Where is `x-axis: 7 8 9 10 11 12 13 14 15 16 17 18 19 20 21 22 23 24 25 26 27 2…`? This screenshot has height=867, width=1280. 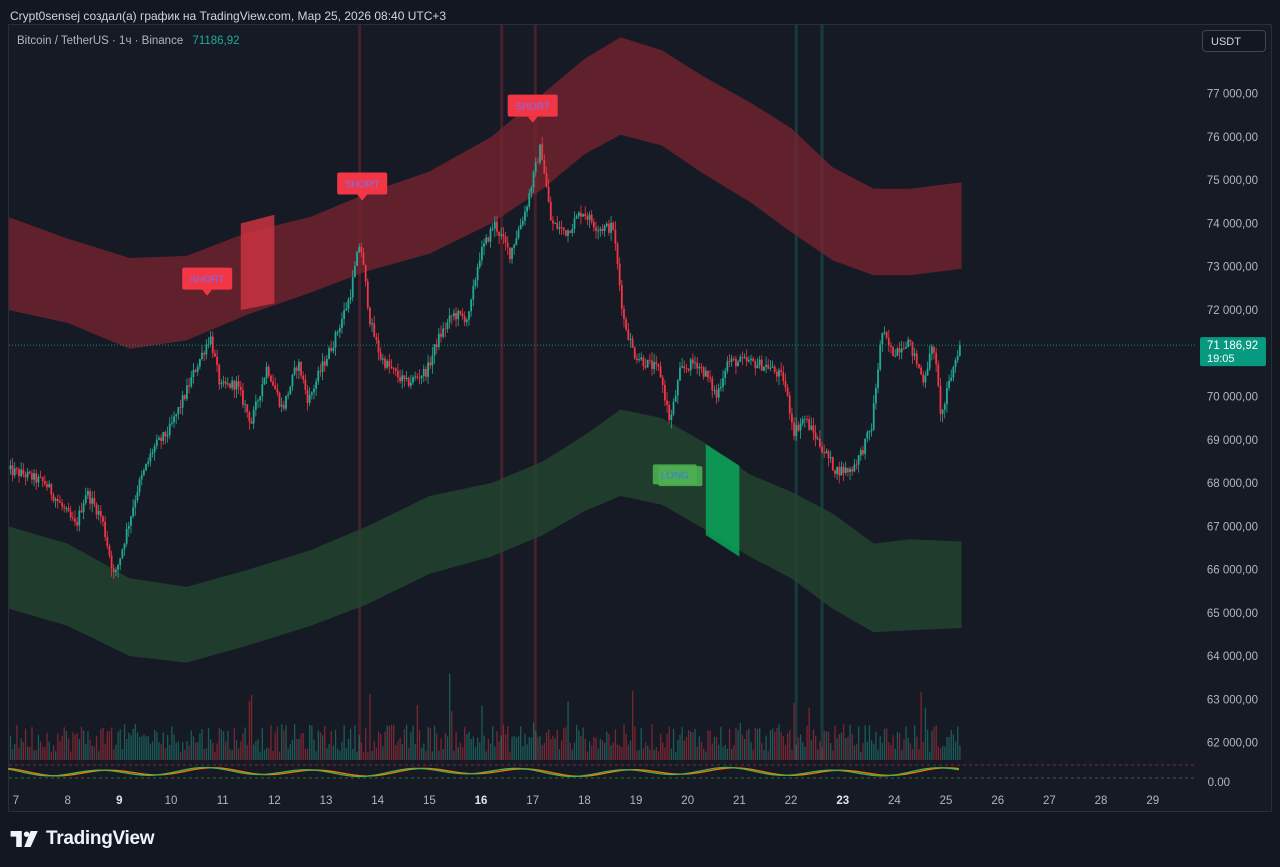
x-axis: 7 8 9 10 11 12 13 14 15 16 17 18 19 20 21 22 23 24 25 26 27 2… is located at coordinates (586, 801).